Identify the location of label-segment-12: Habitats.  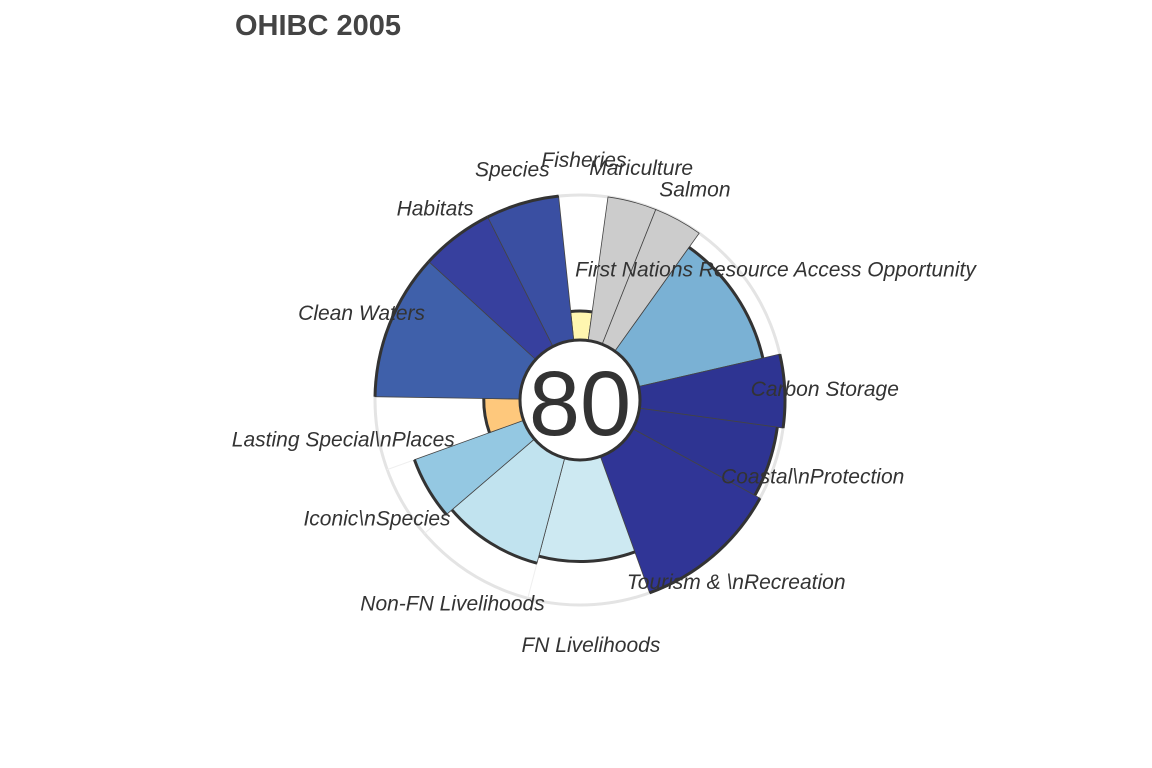
(436, 209).